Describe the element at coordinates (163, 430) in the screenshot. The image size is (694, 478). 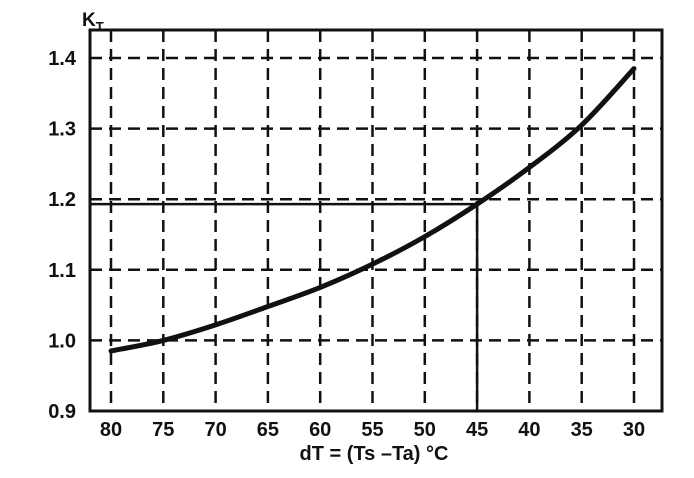
I see `x-tick-label: 75` at that location.